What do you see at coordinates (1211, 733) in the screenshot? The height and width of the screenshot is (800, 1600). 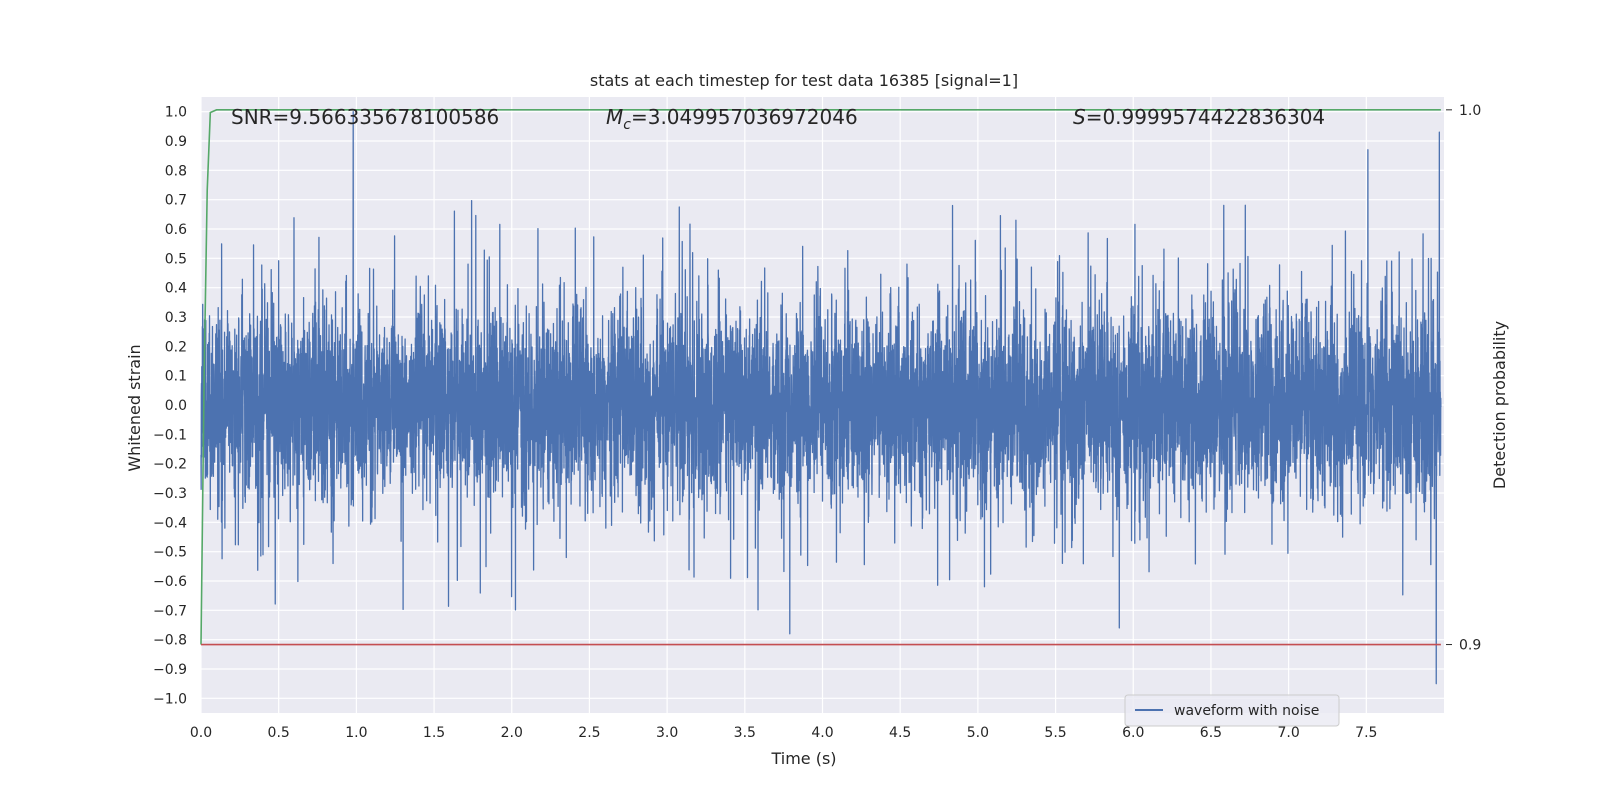 I see `x-tick-label: 6.5` at bounding box center [1211, 733].